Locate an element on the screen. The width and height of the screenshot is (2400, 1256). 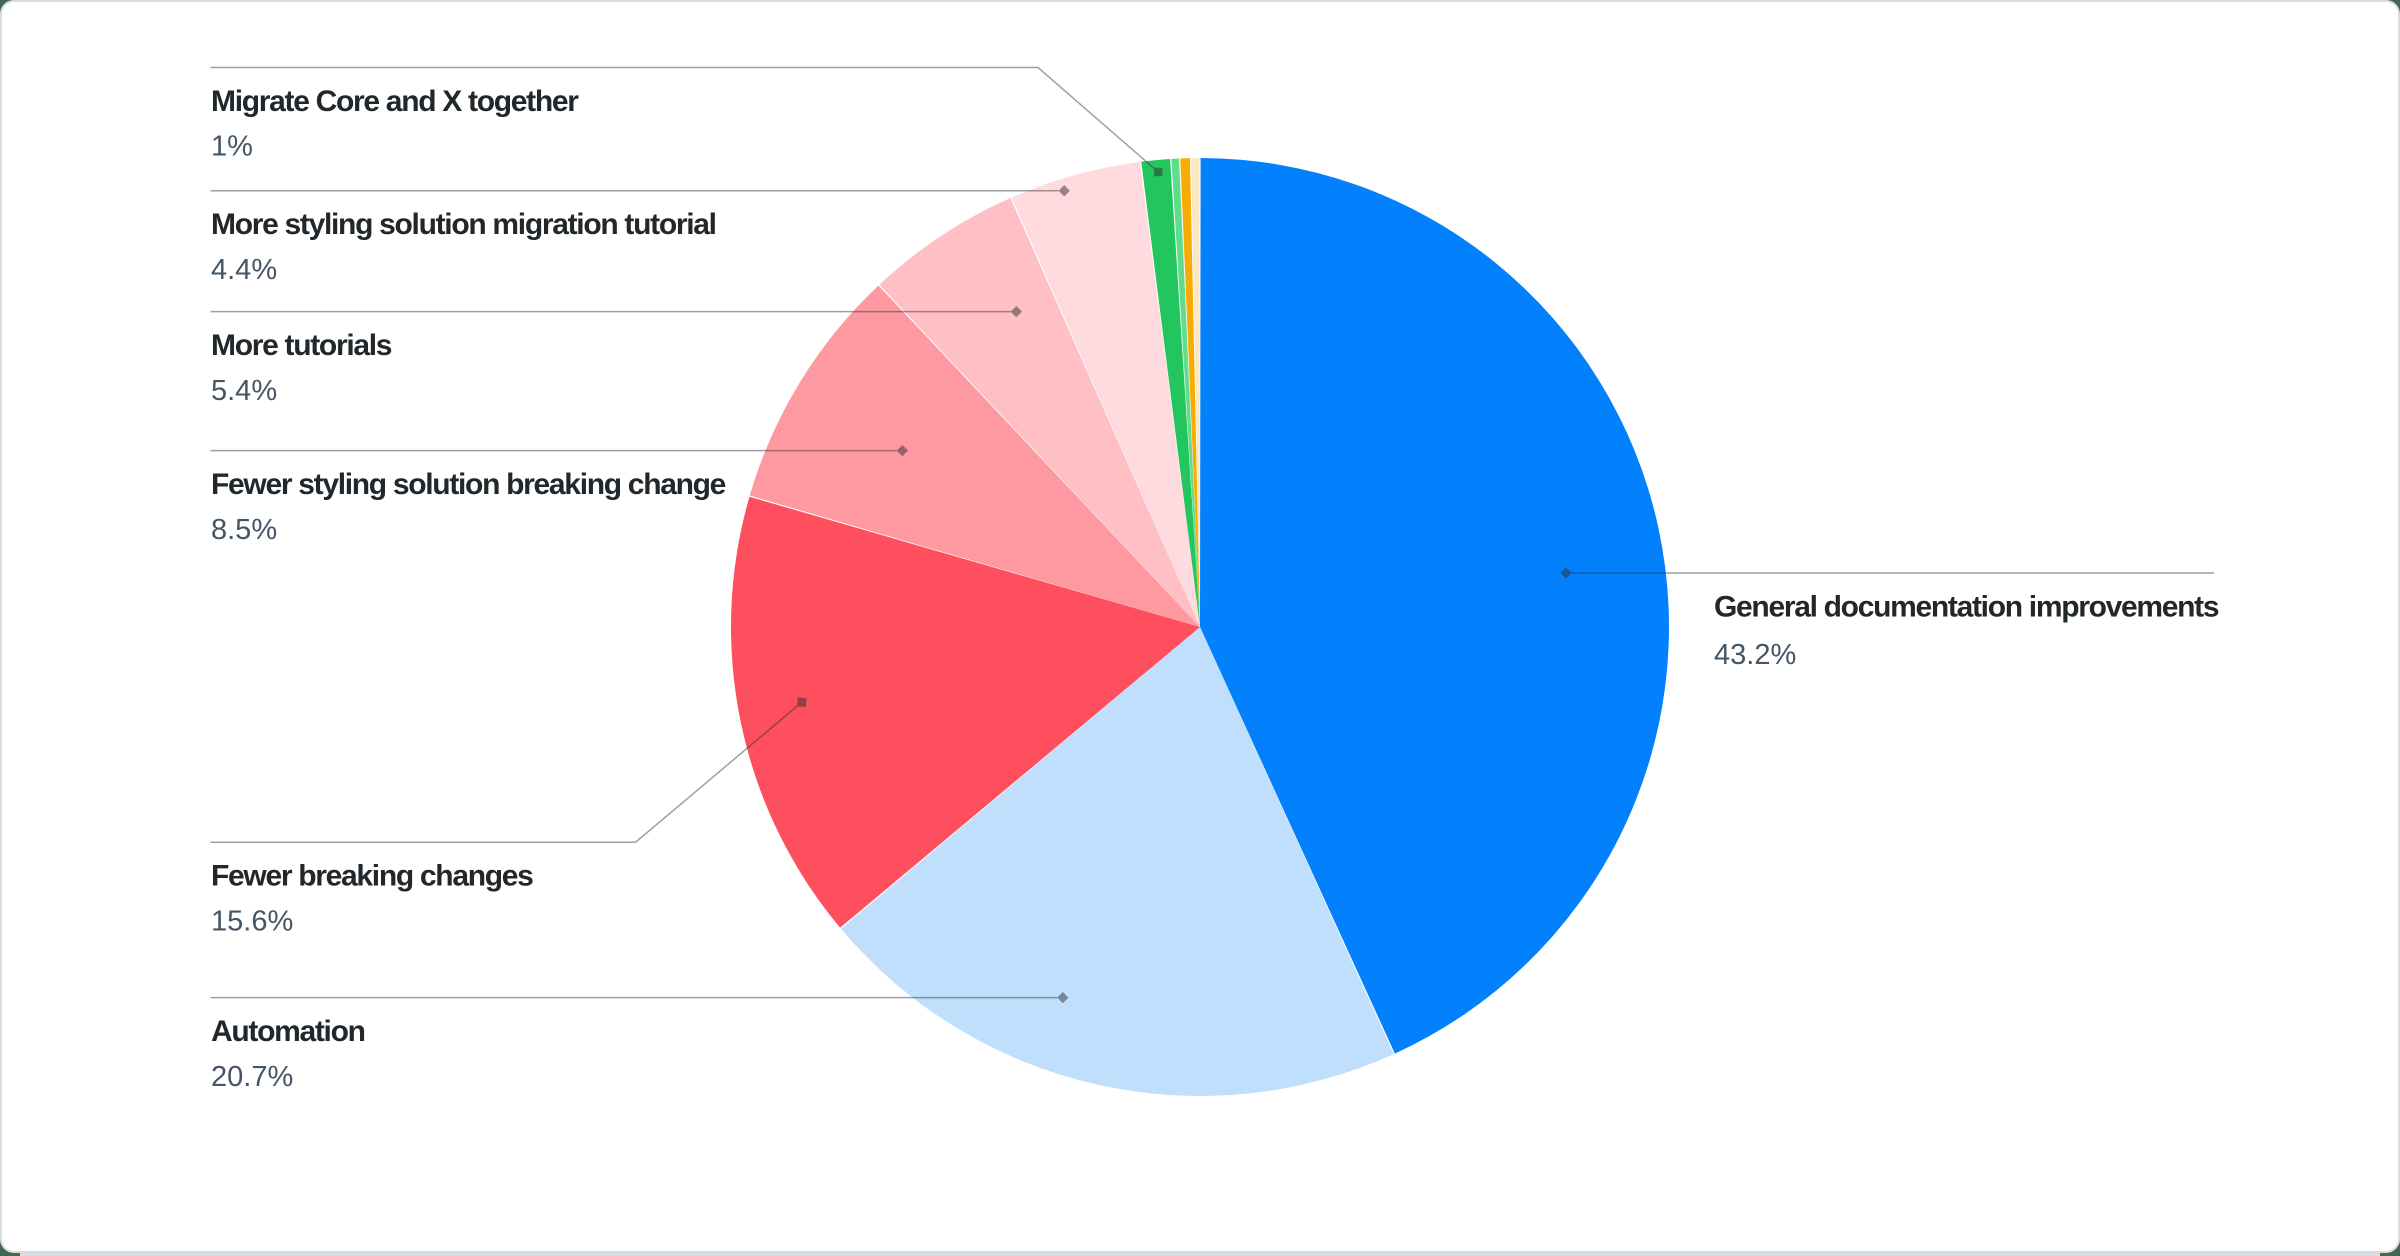
svg-text: Automation is located at coordinates (288, 1031).